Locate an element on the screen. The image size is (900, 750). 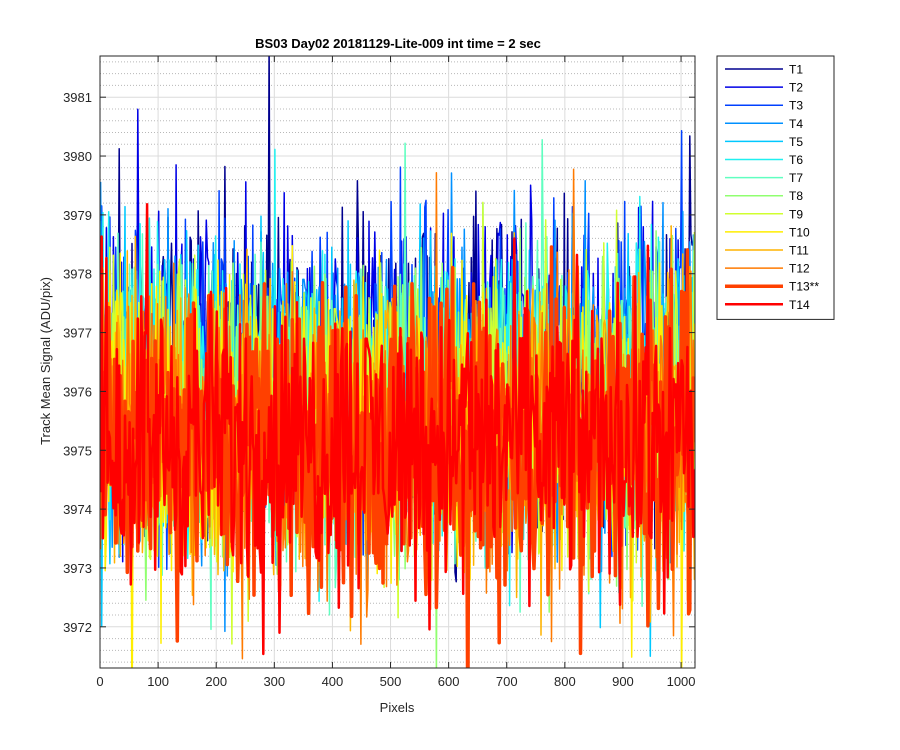
legend-box is located at coordinates (775, 187).